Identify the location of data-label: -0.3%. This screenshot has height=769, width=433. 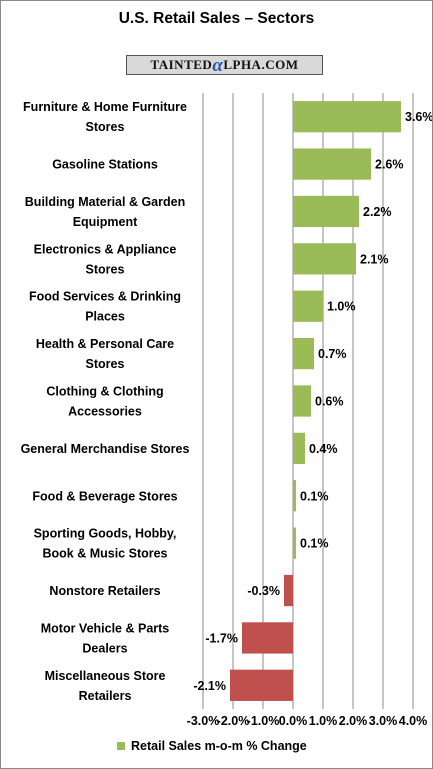
(263, 591).